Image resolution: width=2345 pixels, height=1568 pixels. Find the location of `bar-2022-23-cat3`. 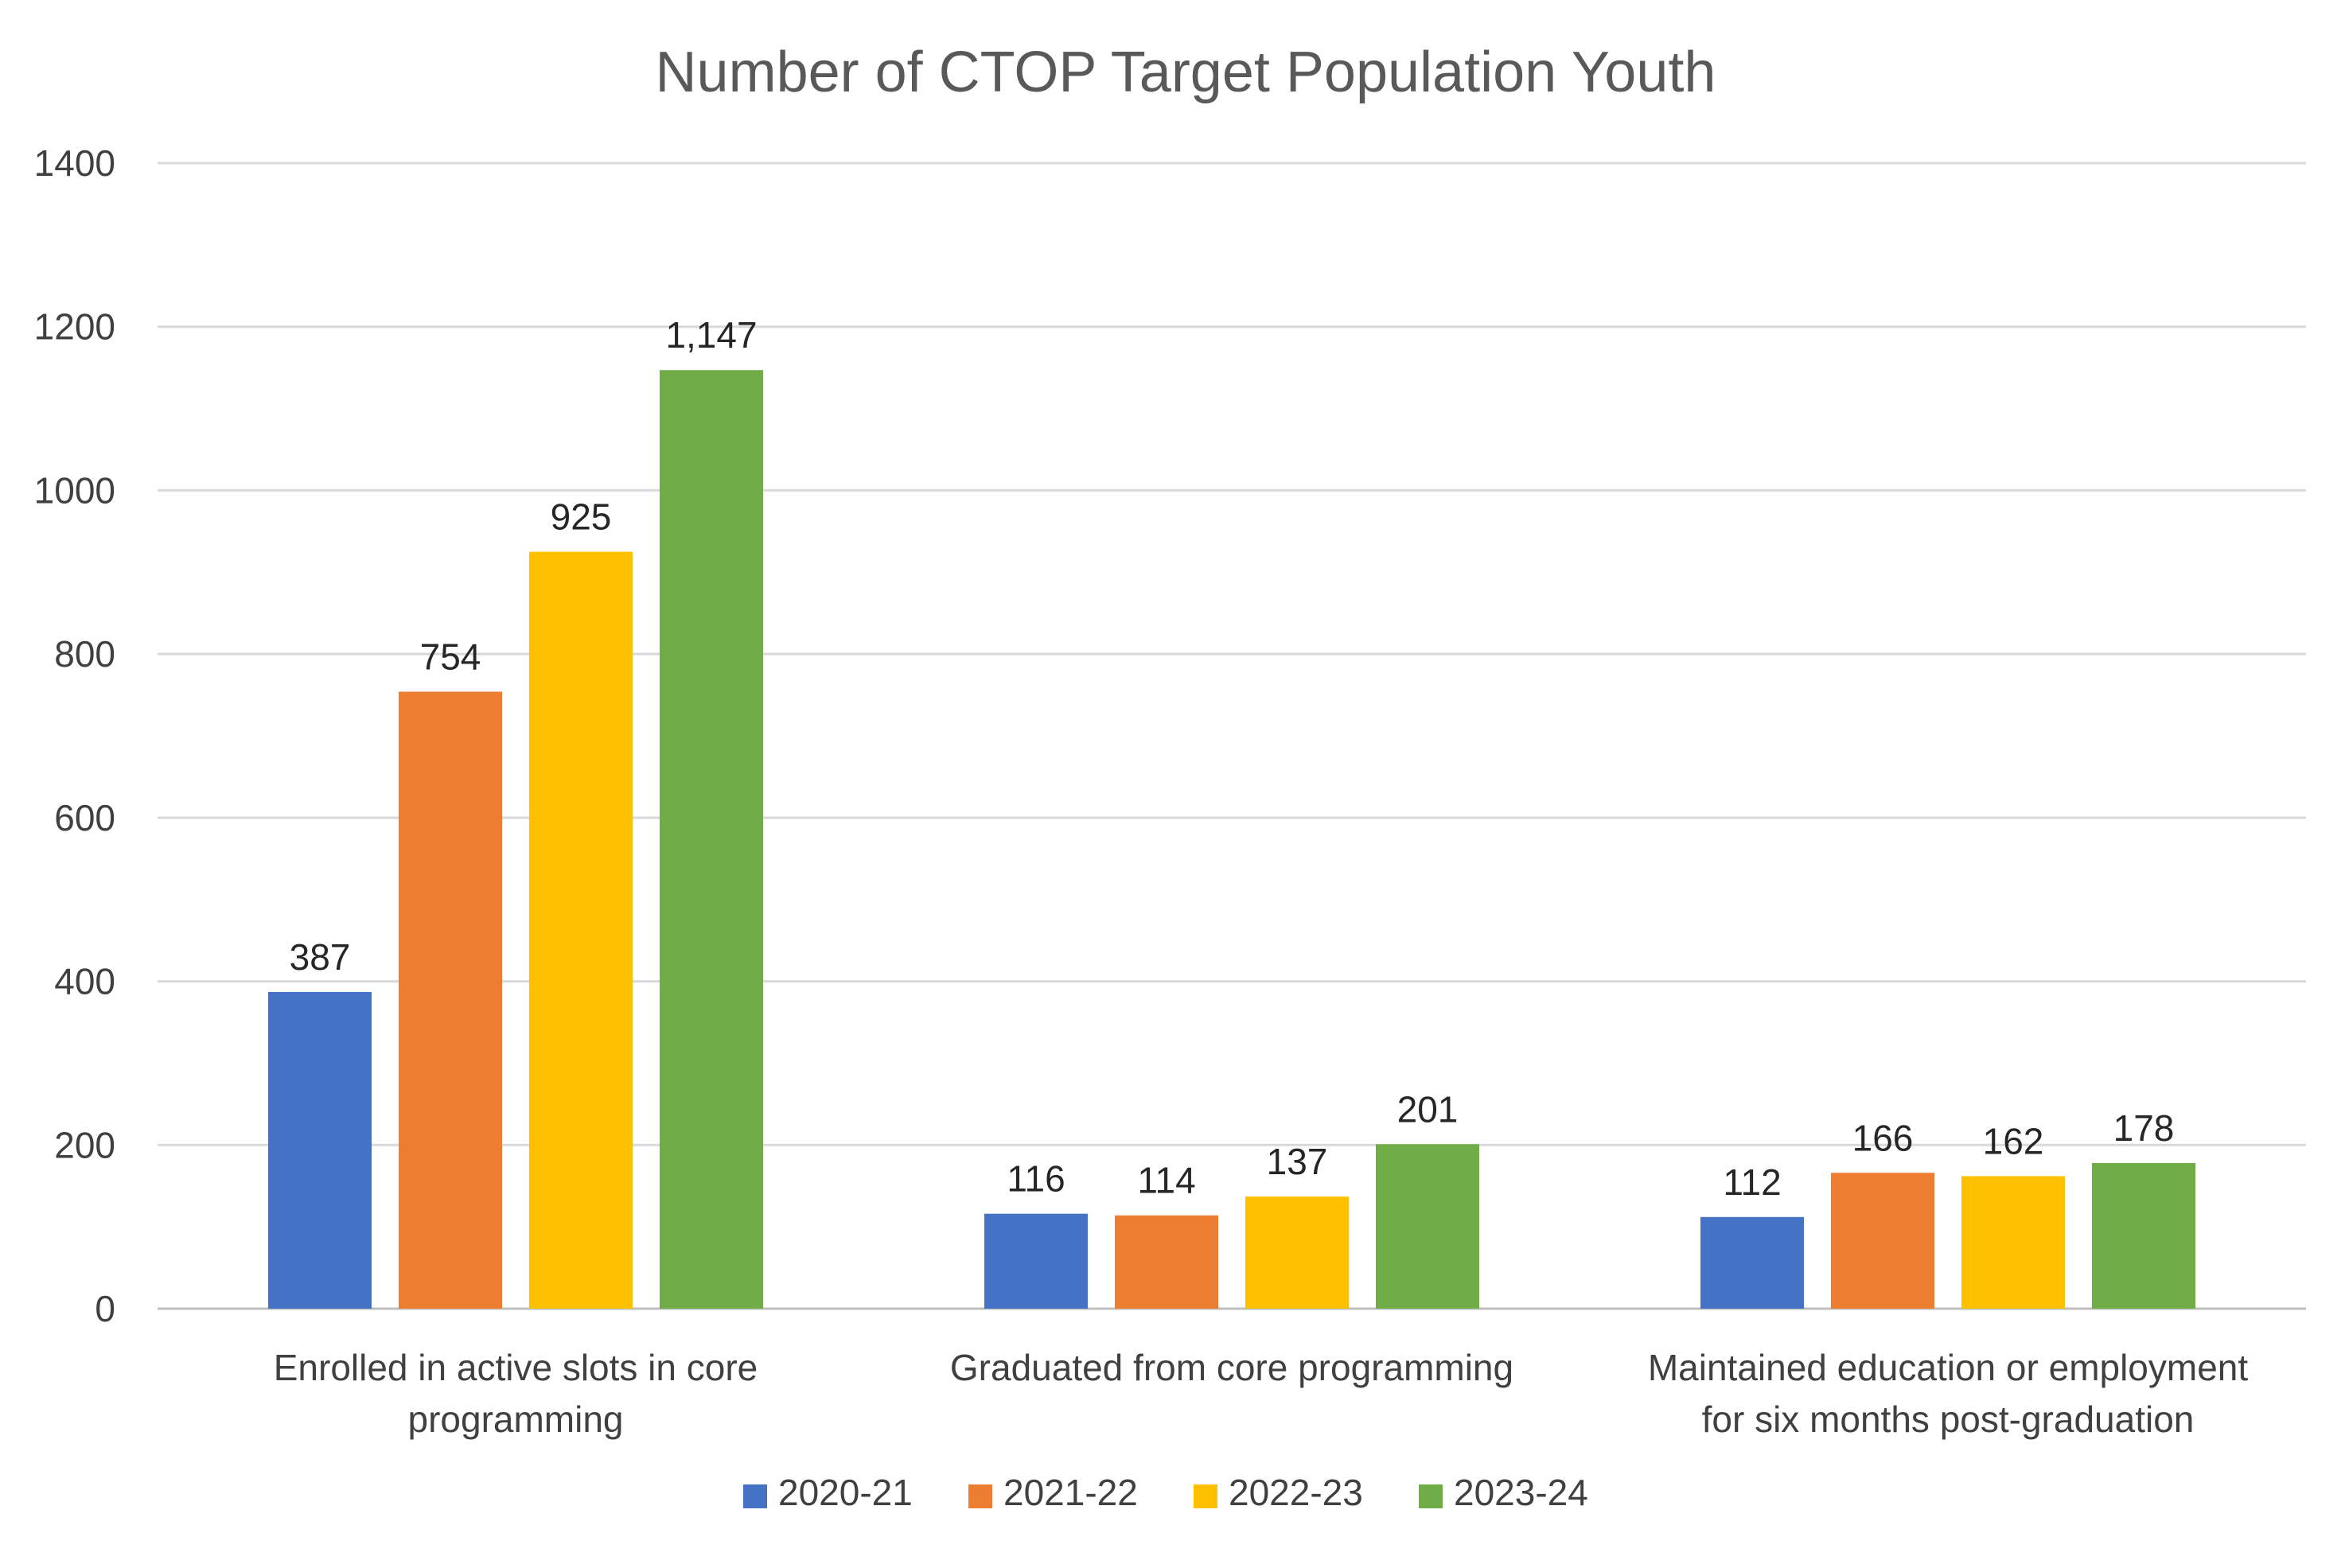

bar-2022-23-cat3 is located at coordinates (2013, 1242).